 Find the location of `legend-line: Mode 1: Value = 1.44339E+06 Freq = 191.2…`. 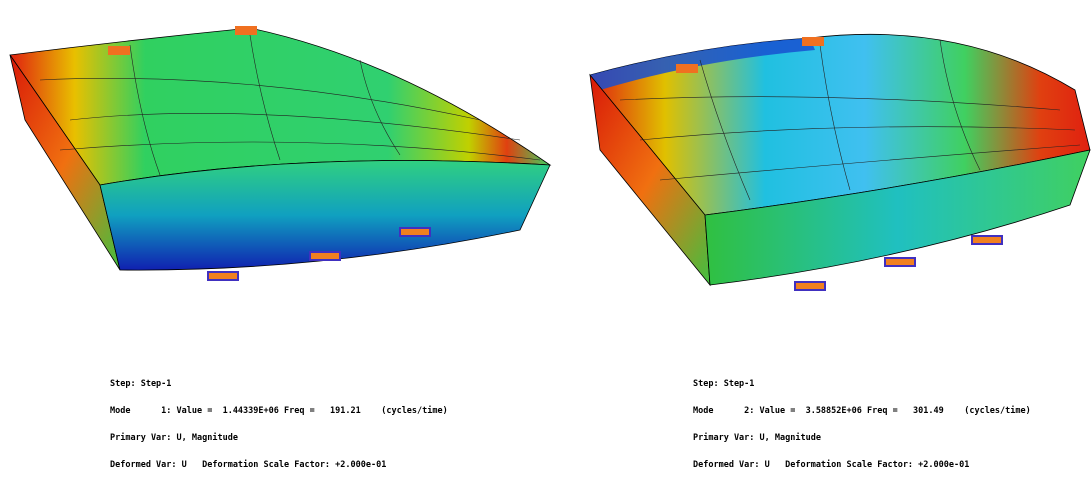

legend-line: Mode 1: Value = 1.44339E+06 Freq = 191.2… is located at coordinates (279, 411).